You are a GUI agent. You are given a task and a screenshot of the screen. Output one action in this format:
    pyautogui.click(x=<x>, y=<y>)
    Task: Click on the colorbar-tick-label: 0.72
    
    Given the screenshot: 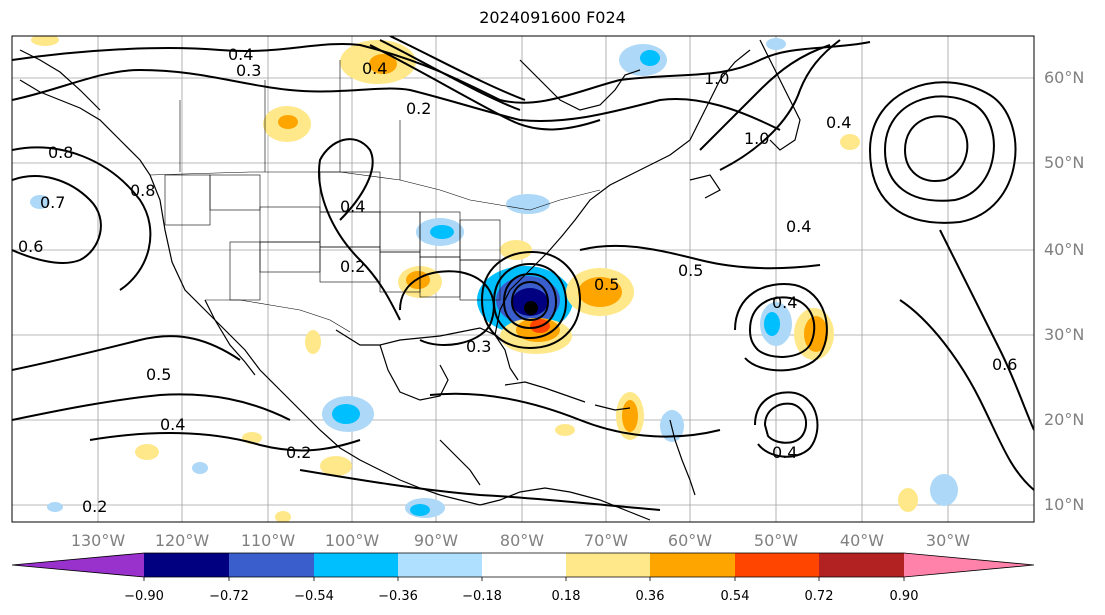 What is the action you would take?
    pyautogui.click(x=819, y=596)
    